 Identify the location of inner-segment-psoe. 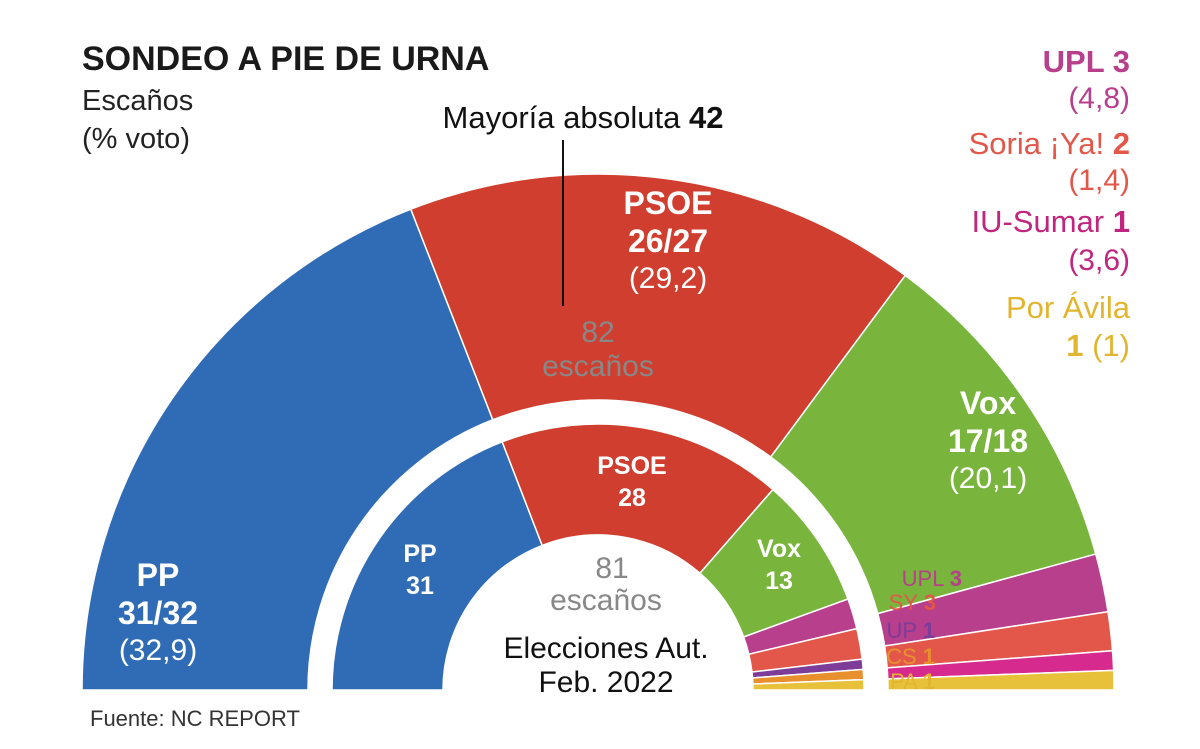
(637, 499).